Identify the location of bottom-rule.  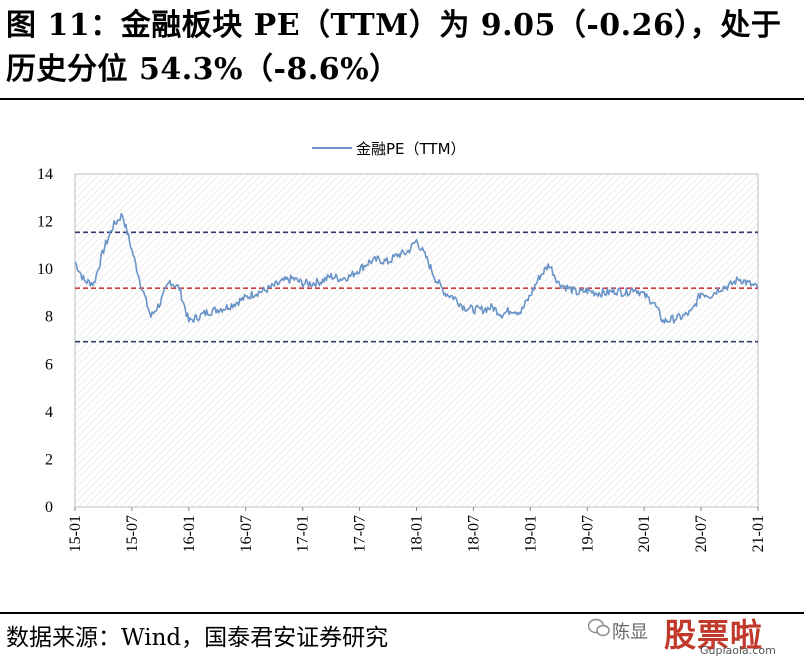
(402, 613).